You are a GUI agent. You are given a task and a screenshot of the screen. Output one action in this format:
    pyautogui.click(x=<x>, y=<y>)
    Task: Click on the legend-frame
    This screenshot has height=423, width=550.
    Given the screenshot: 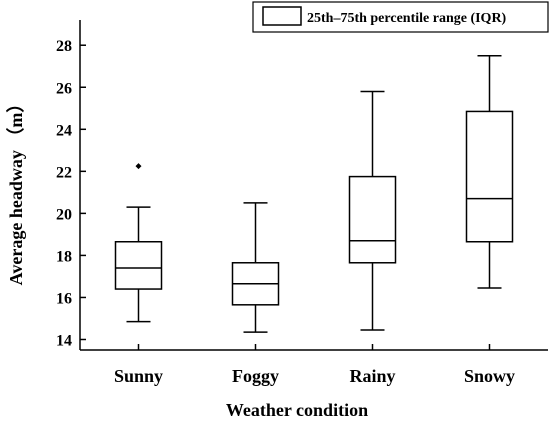 What is the action you would take?
    pyautogui.click(x=400, y=17)
    